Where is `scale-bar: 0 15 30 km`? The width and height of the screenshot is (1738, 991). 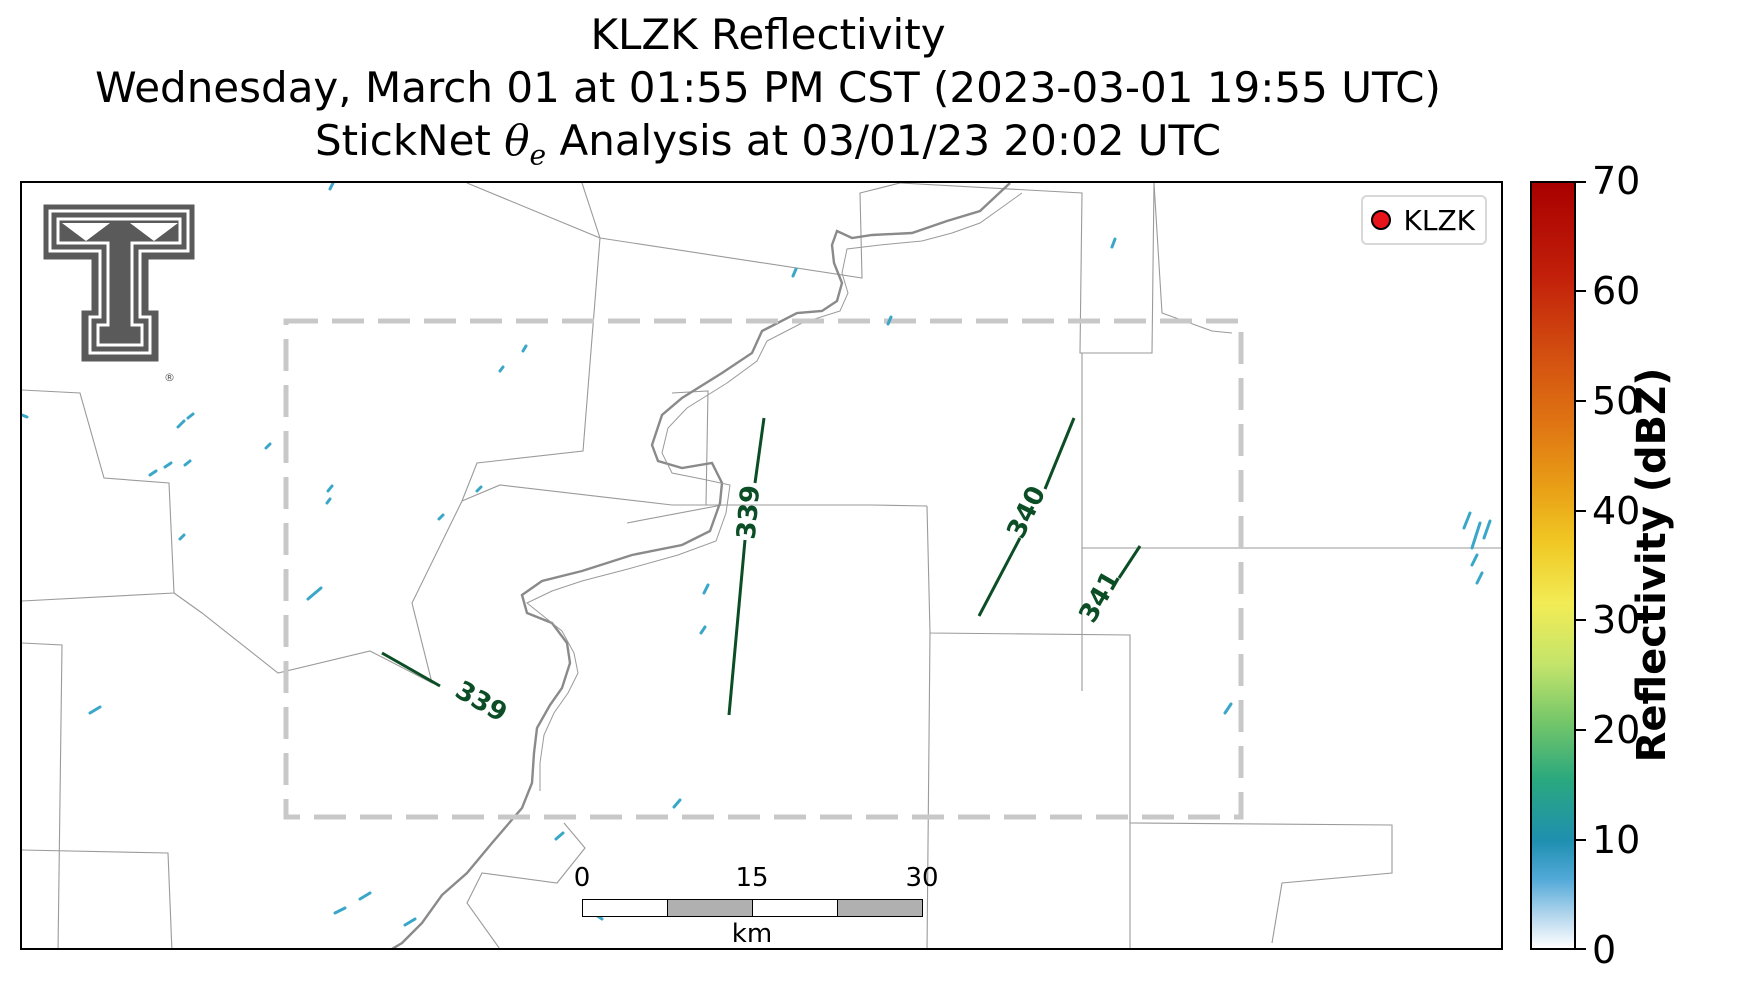
scale-bar: 0 15 30 km is located at coordinates (758, 905).